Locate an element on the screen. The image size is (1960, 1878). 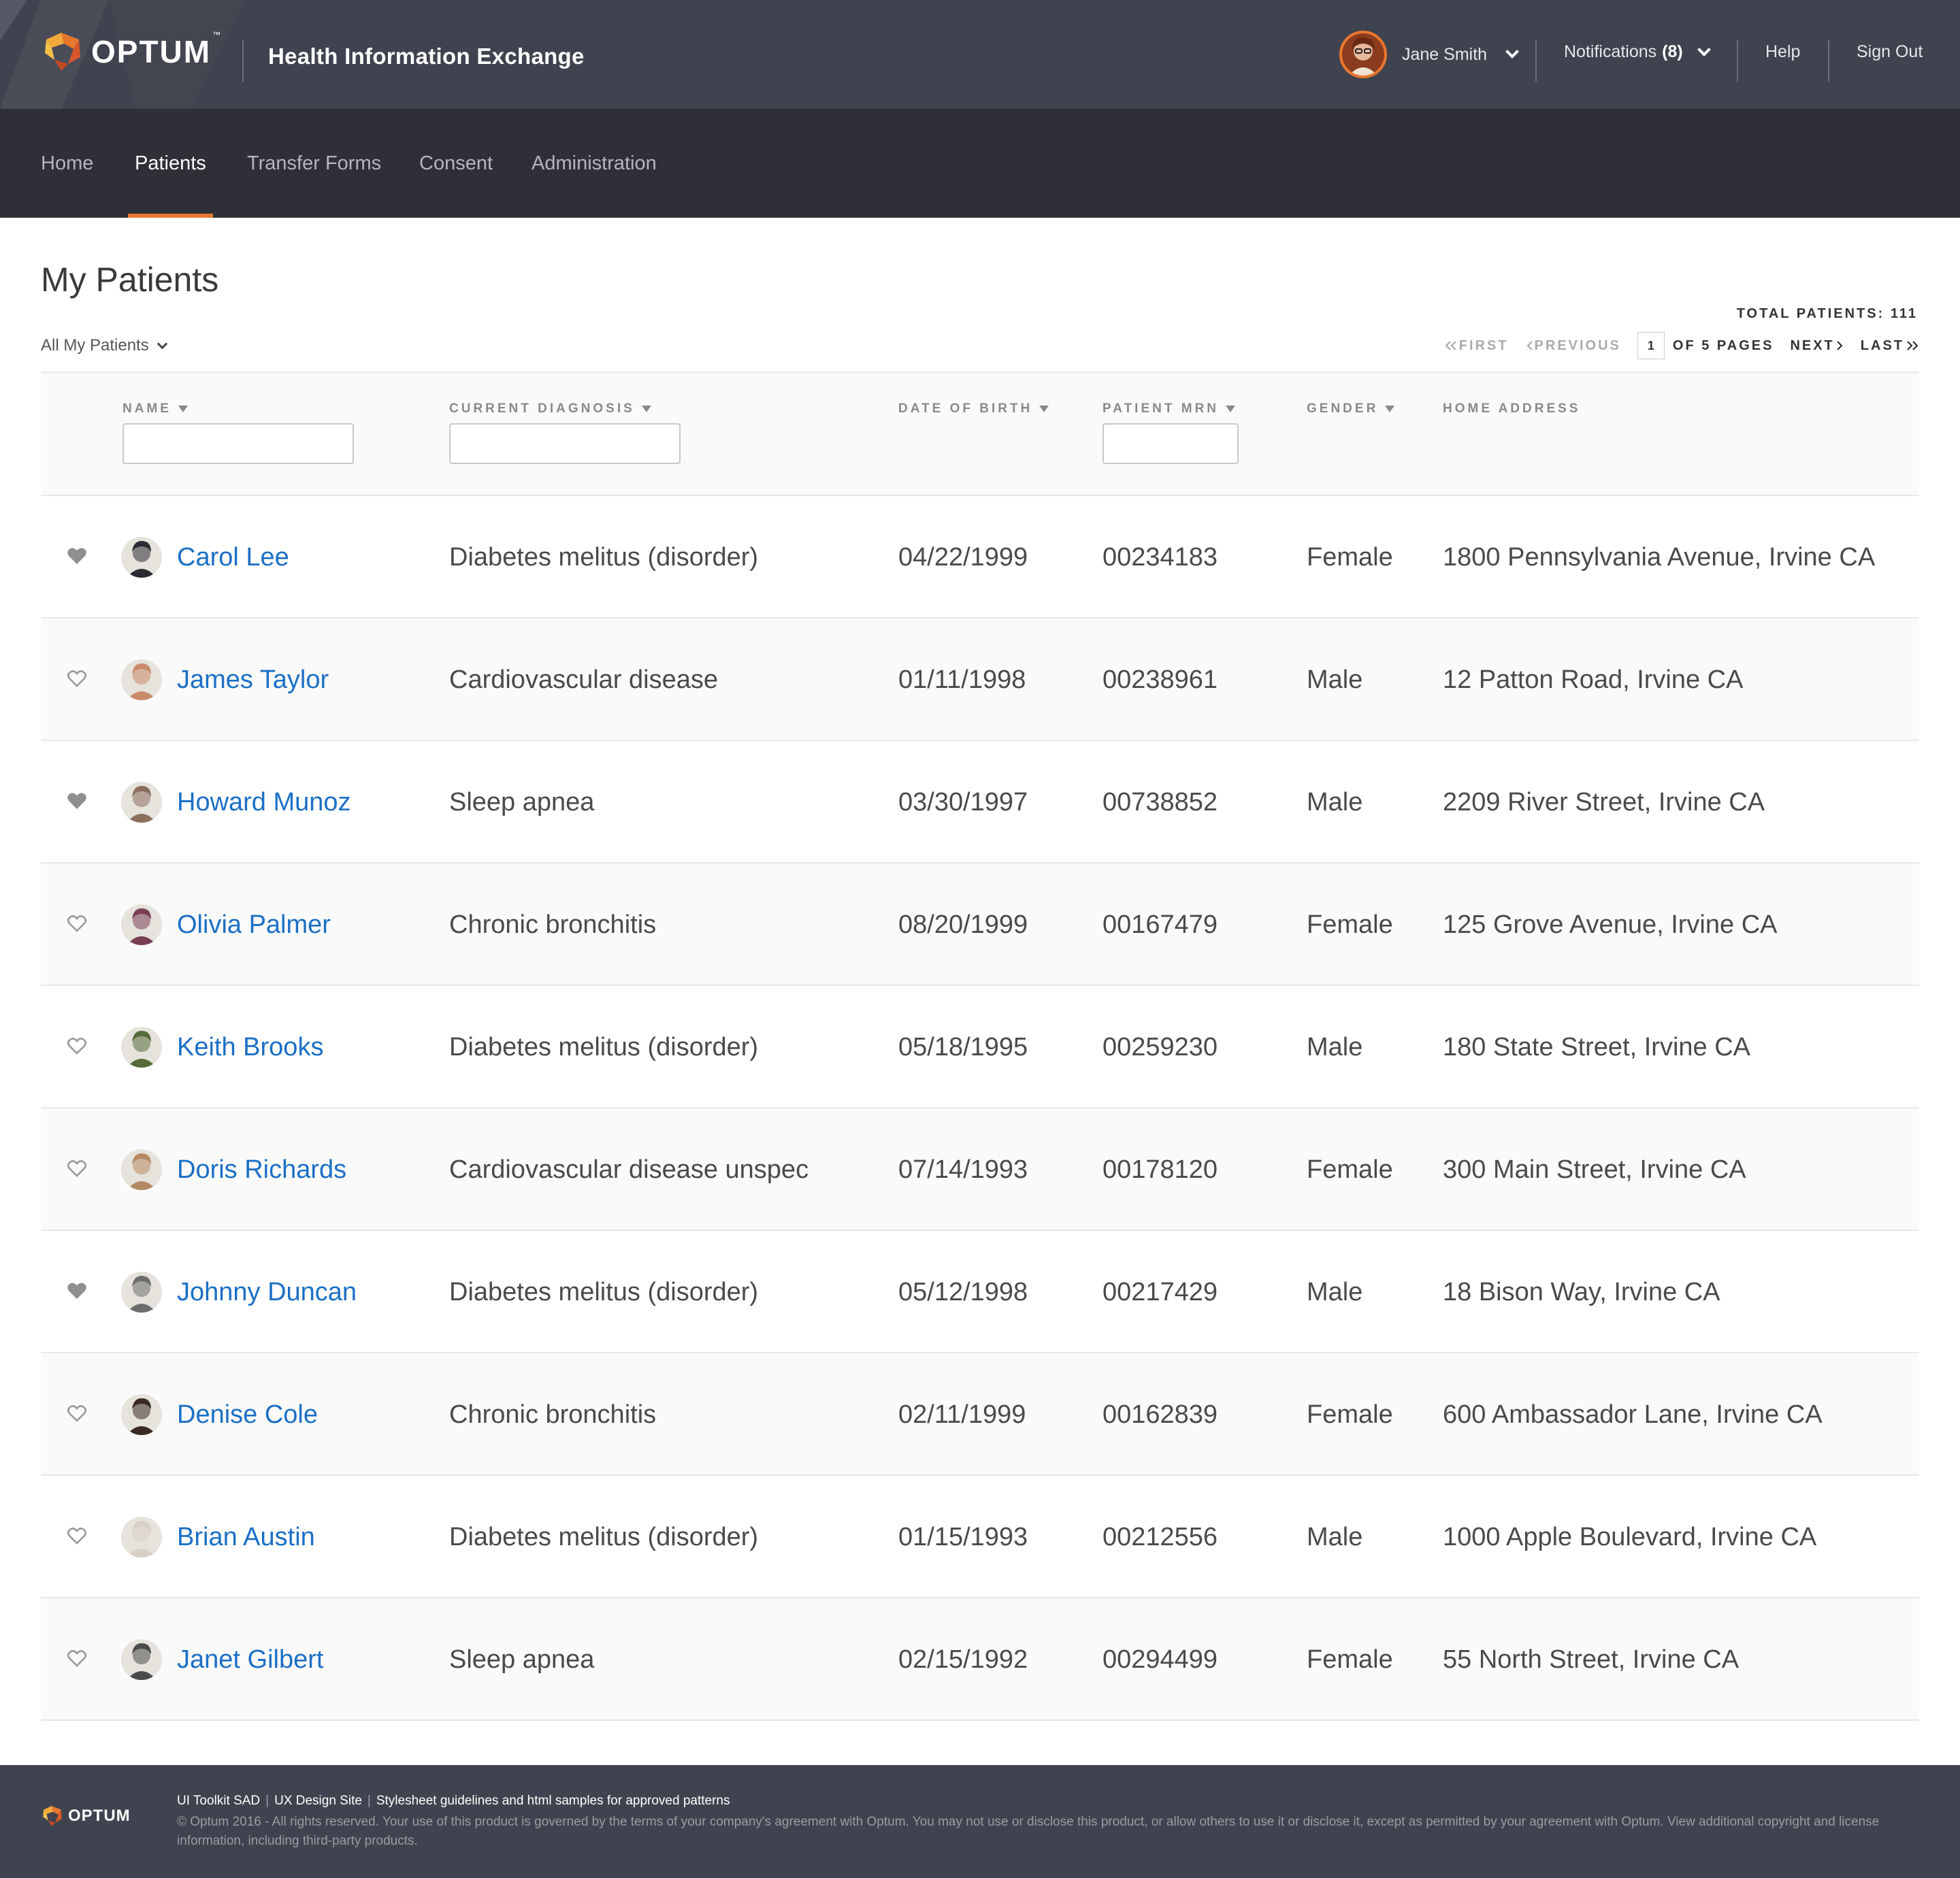
notifications-count: (8) is located at coordinates (1673, 51).